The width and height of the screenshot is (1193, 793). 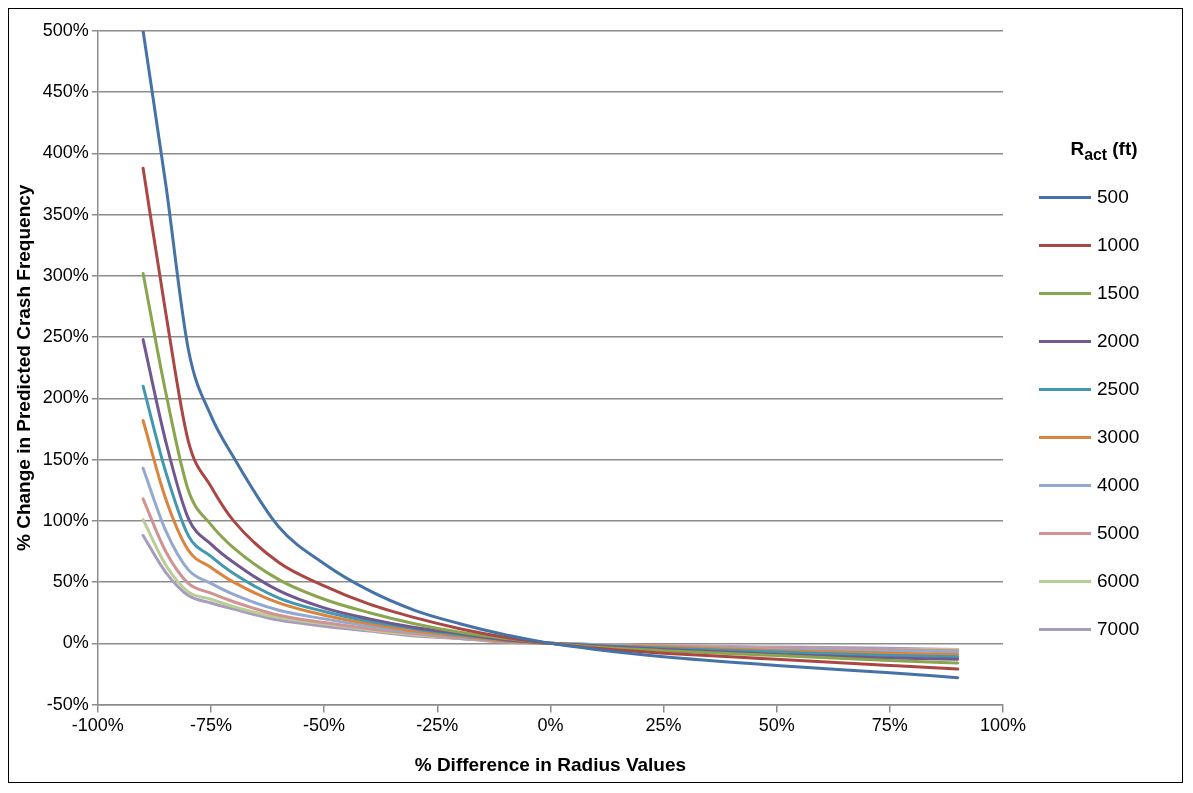 What do you see at coordinates (1118, 629) in the screenshot?
I see `legend-label: 7000` at bounding box center [1118, 629].